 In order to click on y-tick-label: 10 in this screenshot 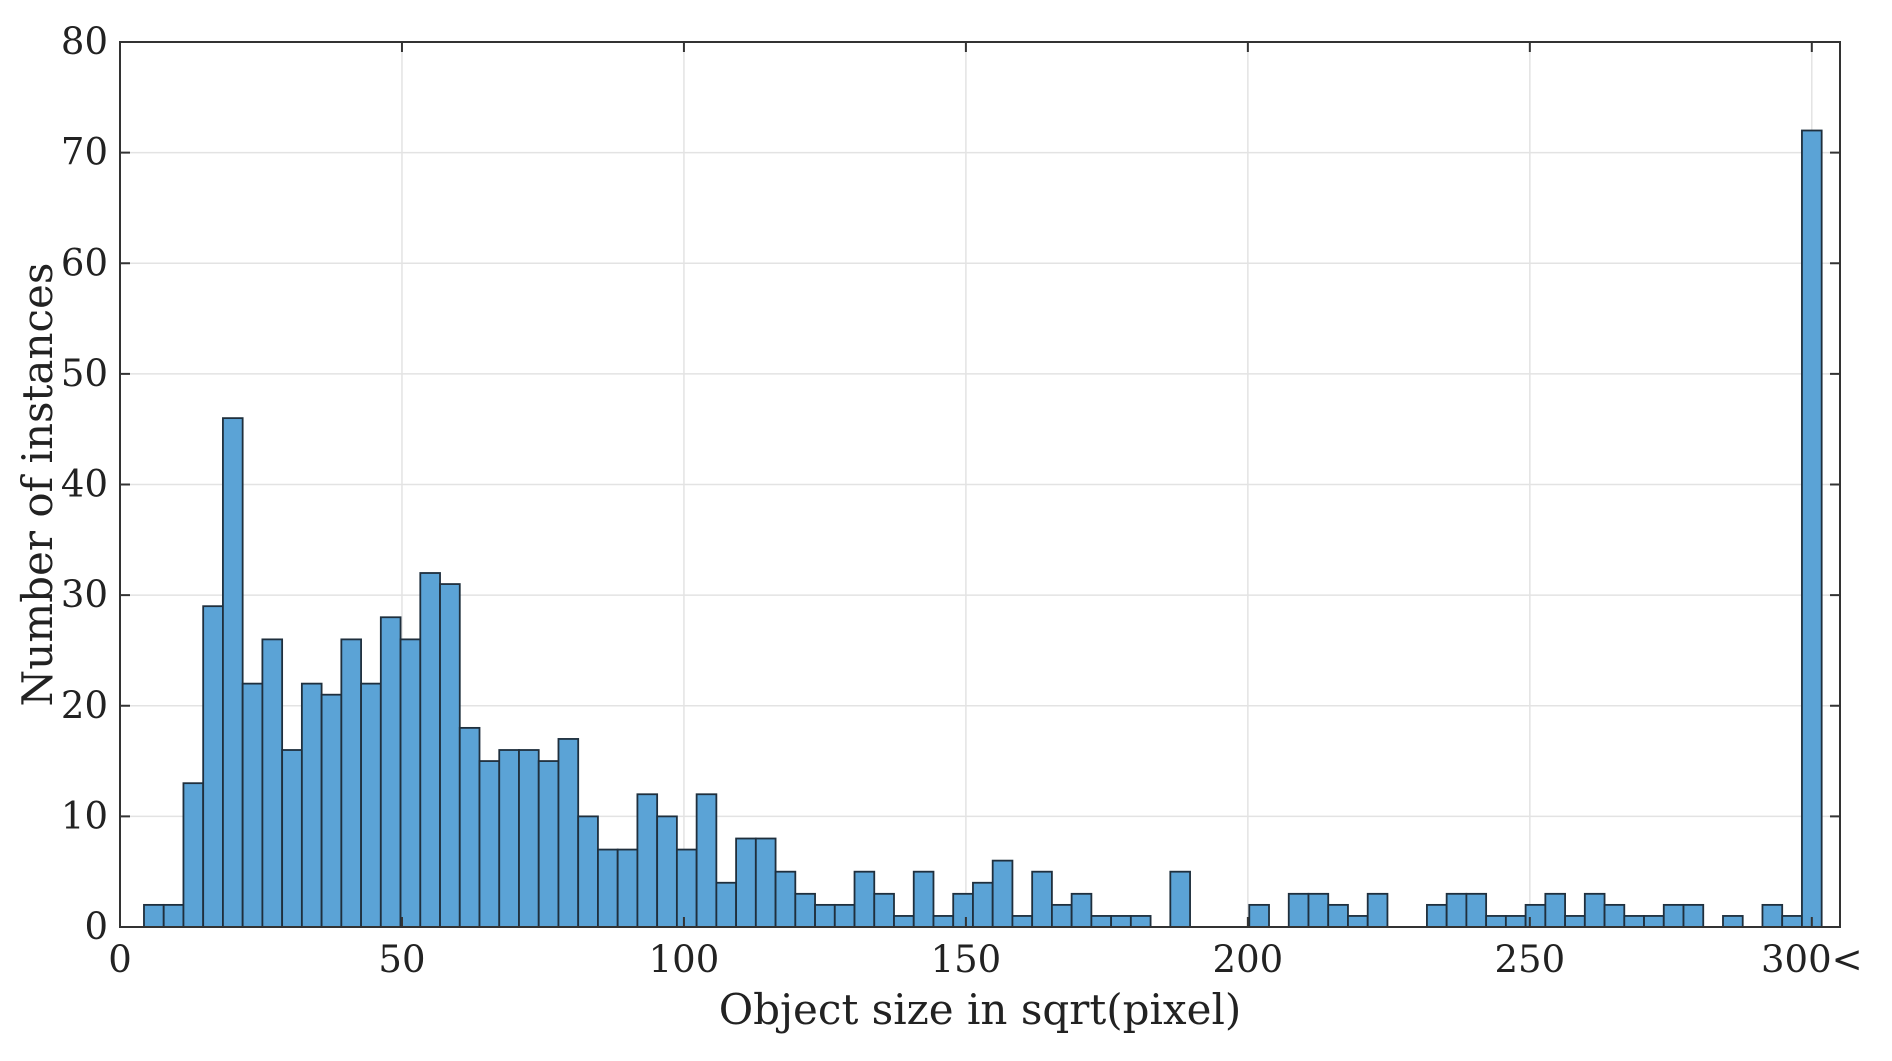, I will do `click(84, 815)`.